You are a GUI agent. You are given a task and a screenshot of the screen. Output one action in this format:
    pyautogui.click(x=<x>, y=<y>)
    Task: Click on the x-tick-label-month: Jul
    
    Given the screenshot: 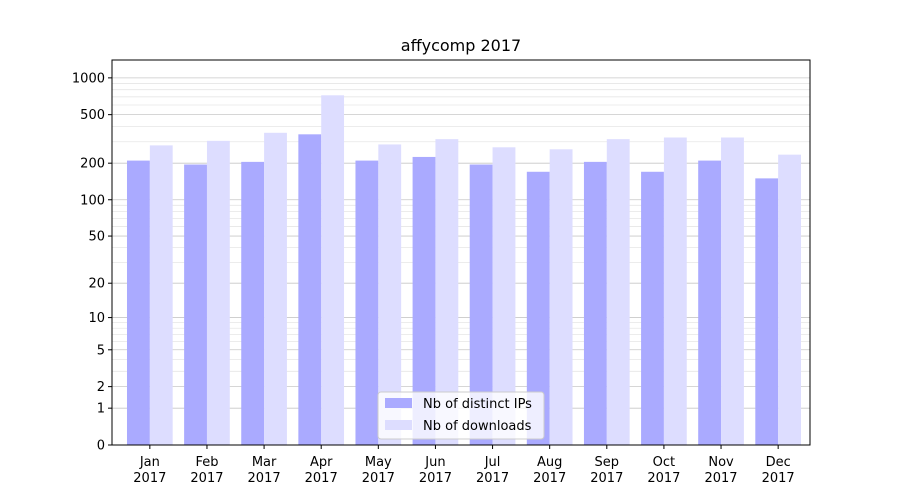 What is the action you would take?
    pyautogui.click(x=492, y=462)
    